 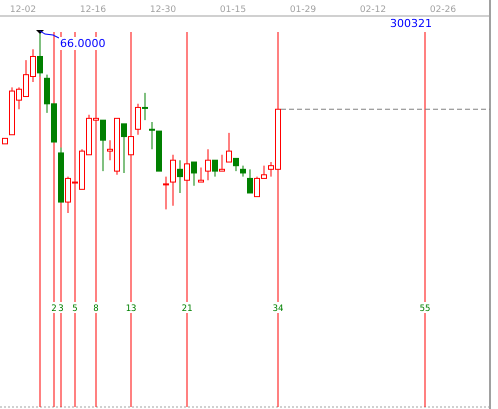 I want to click on text: 12-02, so click(x=23, y=10).